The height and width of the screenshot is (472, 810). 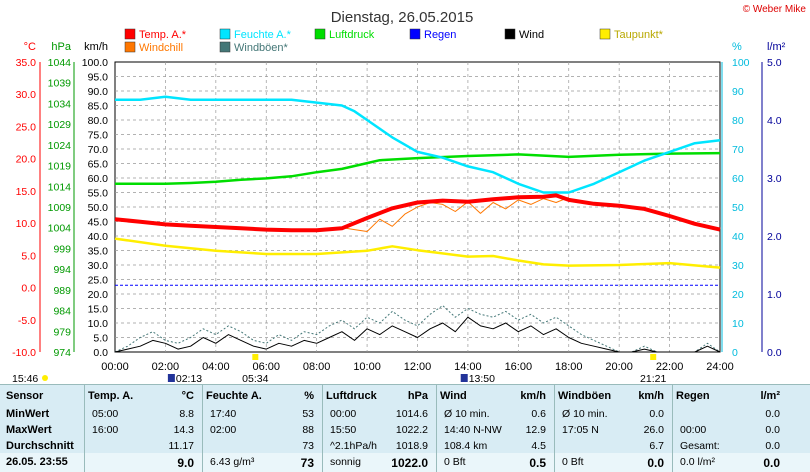 What do you see at coordinates (774, 121) in the screenshot?
I see `rain-tick-label: 4.0` at bounding box center [774, 121].